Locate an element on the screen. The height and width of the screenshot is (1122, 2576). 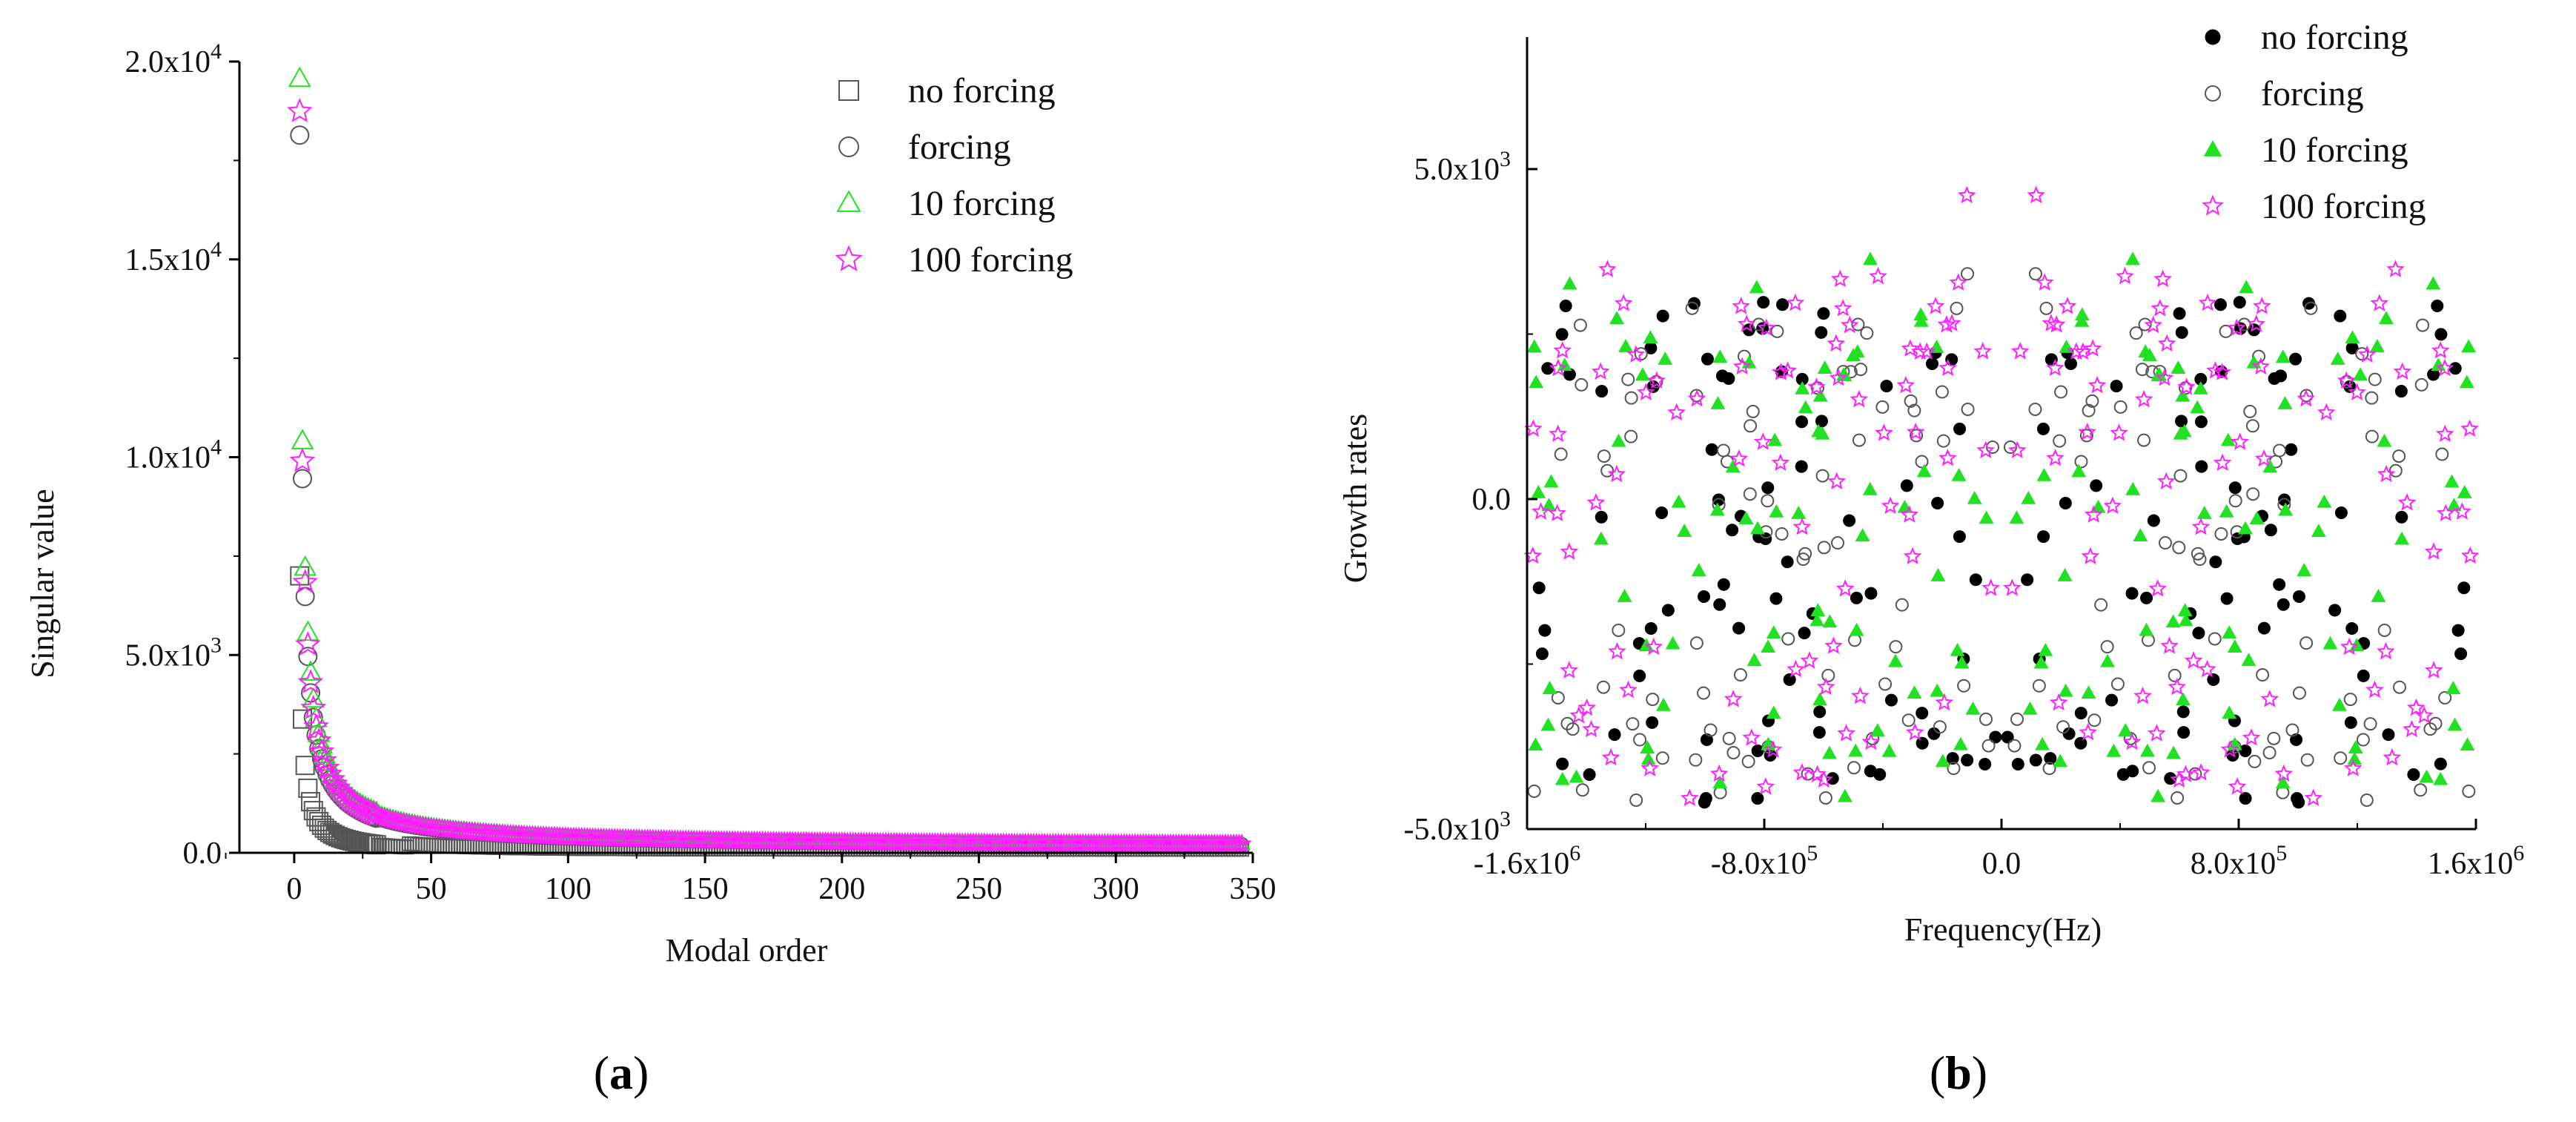
panel-b-x-tick-label: 0.0 is located at coordinates (2002, 864).